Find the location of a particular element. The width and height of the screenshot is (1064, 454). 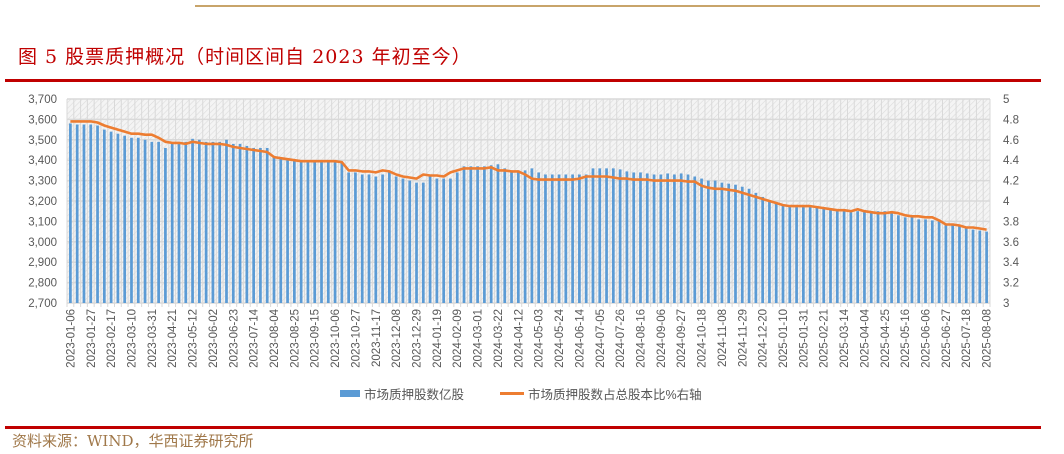

y-right-tick-label: 4.6 is located at coordinates (1011, 141).